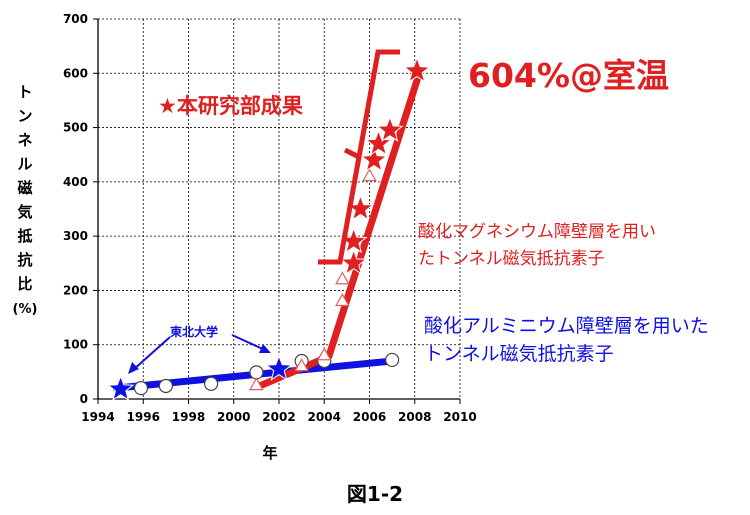 This screenshot has height=515, width=750. What do you see at coordinates (511, 259) in the screenshot?
I see `mgo-label-line2: たトンネル磁気抵抗素子` at bounding box center [511, 259].